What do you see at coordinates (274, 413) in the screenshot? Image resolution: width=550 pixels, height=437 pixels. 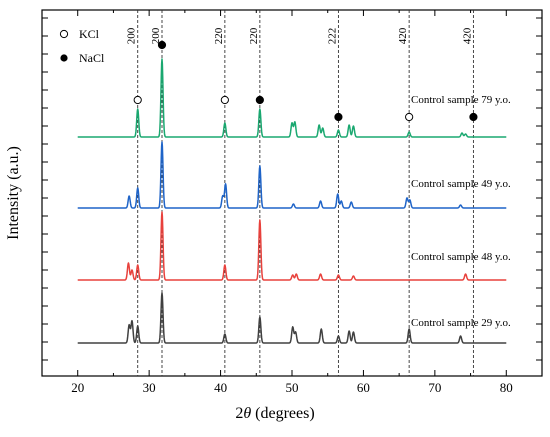 I see `x-axis-title: 2θ (degrees)` at bounding box center [274, 413].